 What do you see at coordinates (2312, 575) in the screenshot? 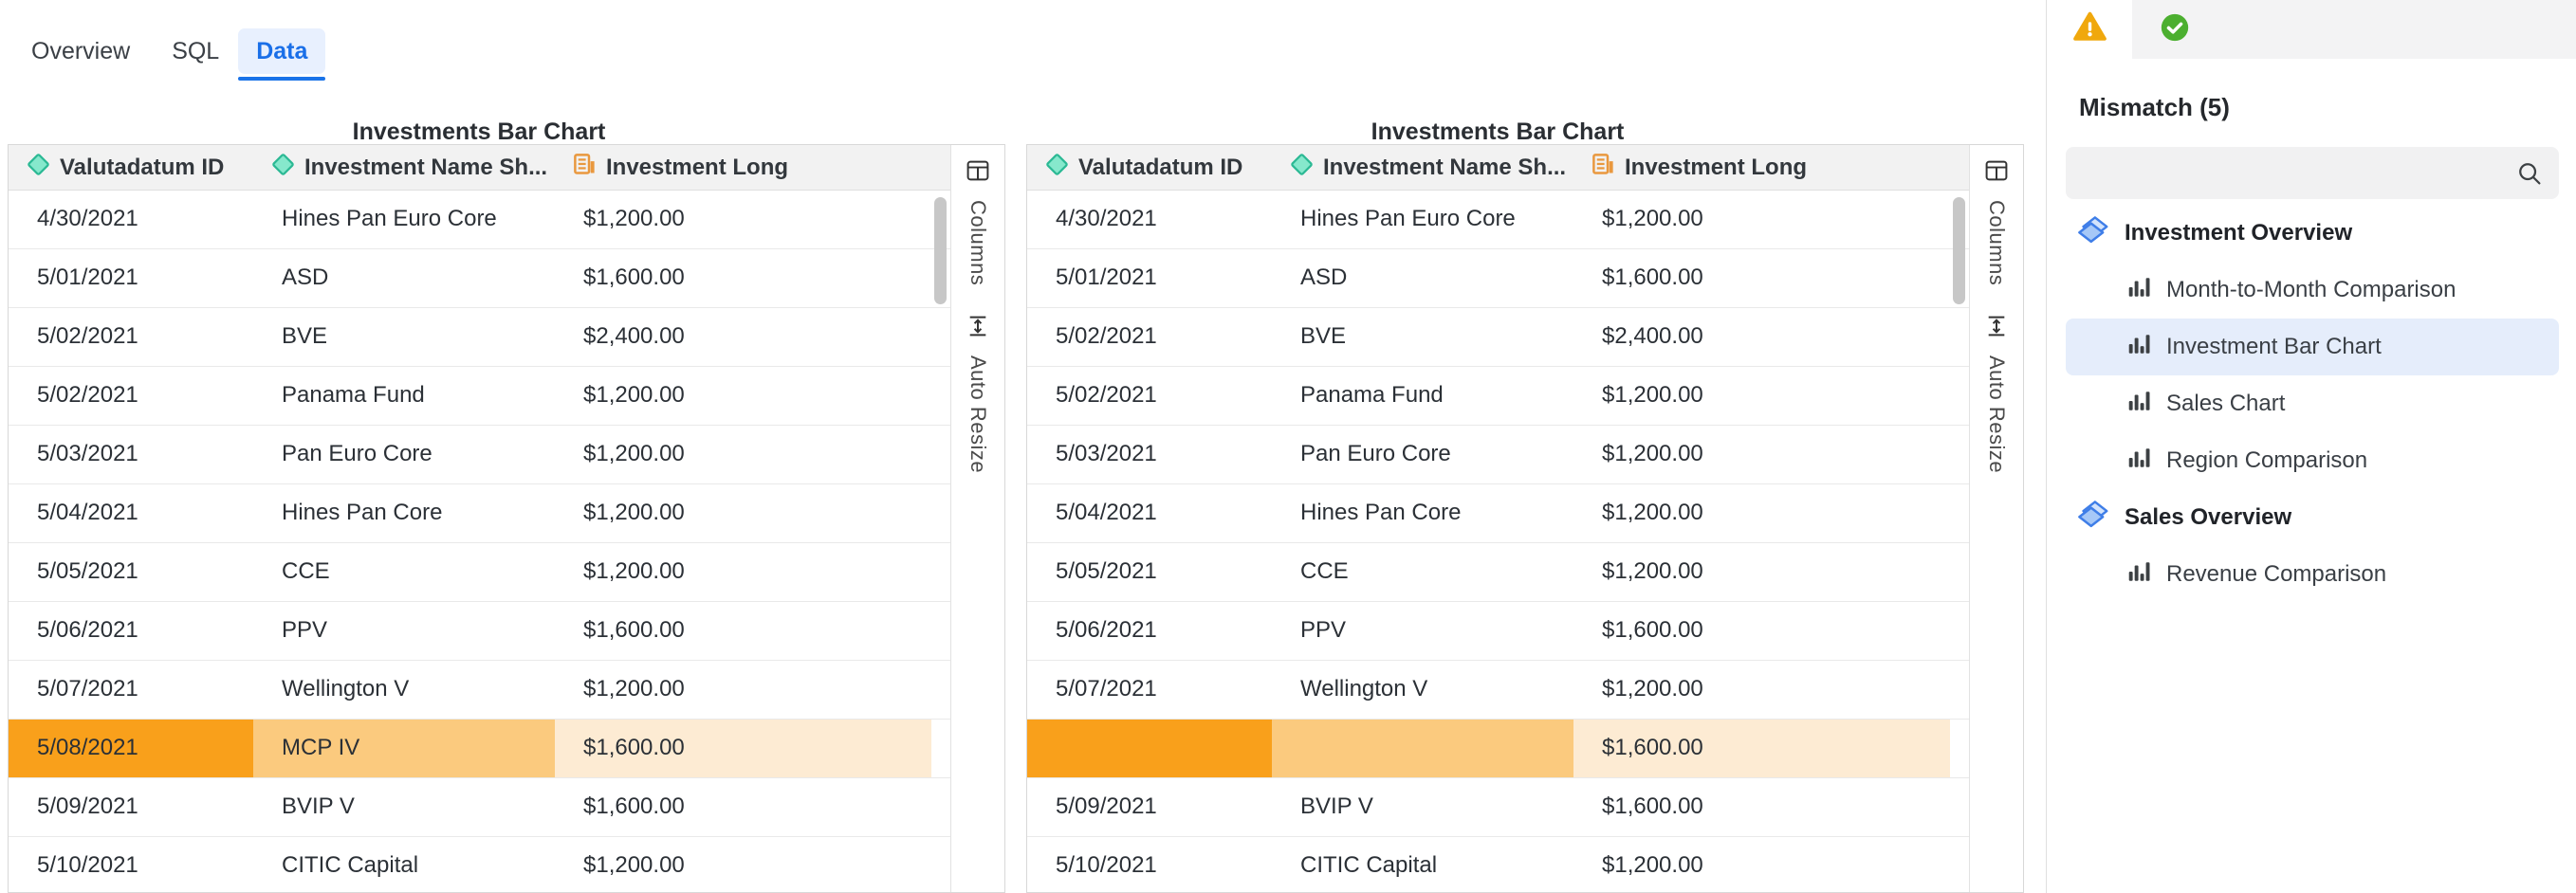
I see `tree-item-revenue-comparison: Revenue Comparison` at bounding box center [2312, 575].